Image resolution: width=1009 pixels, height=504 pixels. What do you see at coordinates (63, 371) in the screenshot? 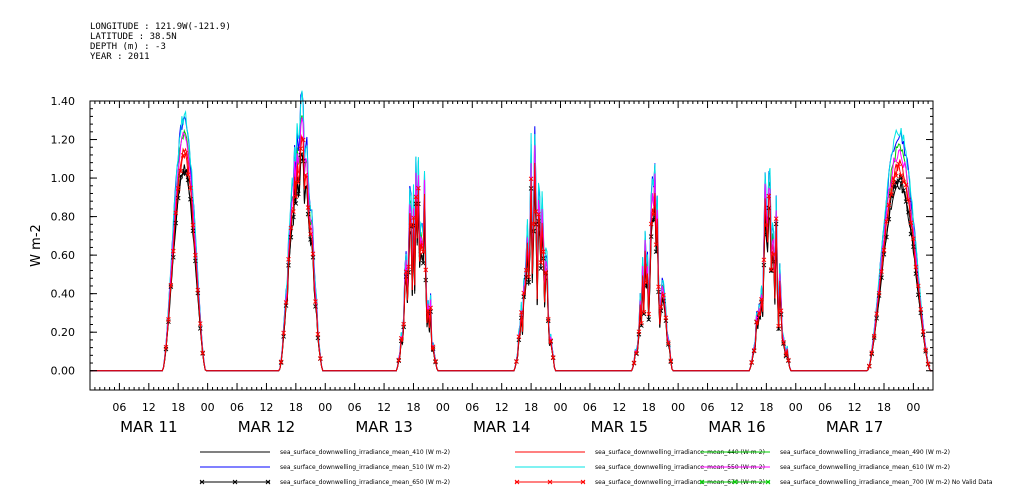
I see `y-tick-label: 0.00` at bounding box center [63, 371].